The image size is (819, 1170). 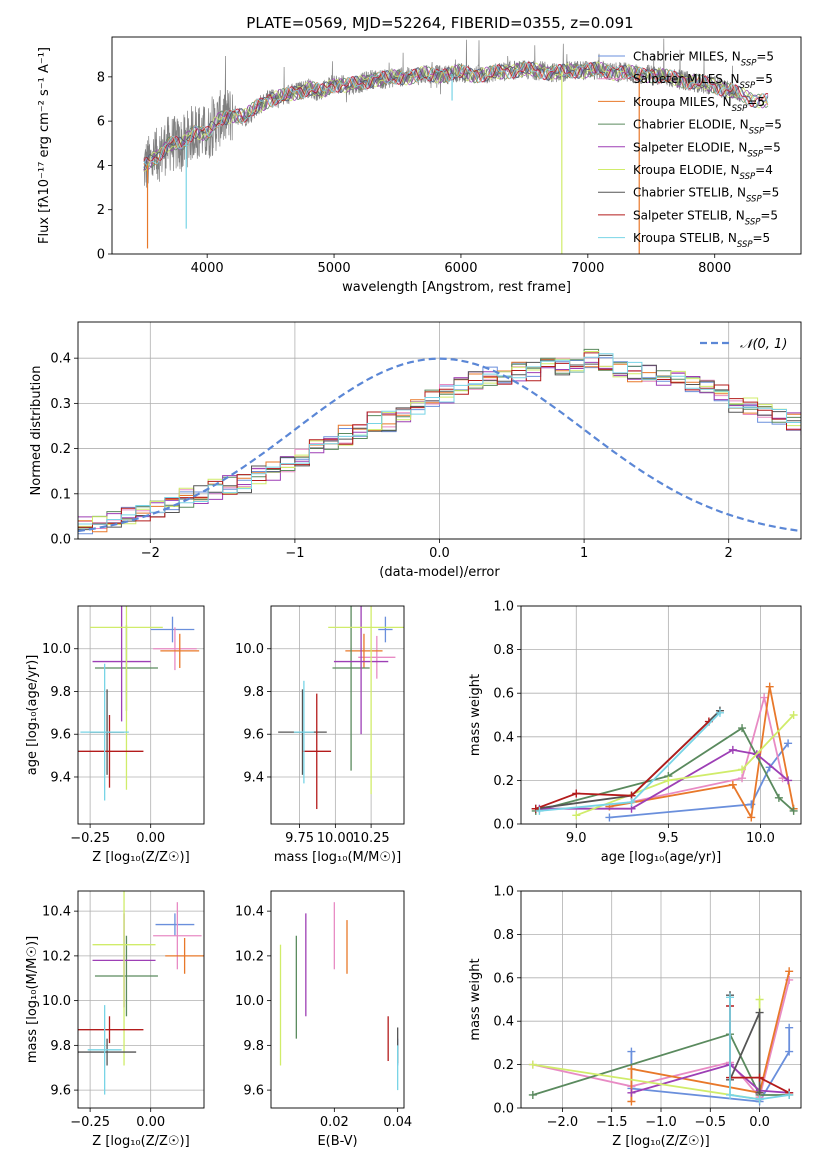 What do you see at coordinates (760, 838) in the screenshot?
I see `x-tick-label: 10.0` at bounding box center [760, 838].